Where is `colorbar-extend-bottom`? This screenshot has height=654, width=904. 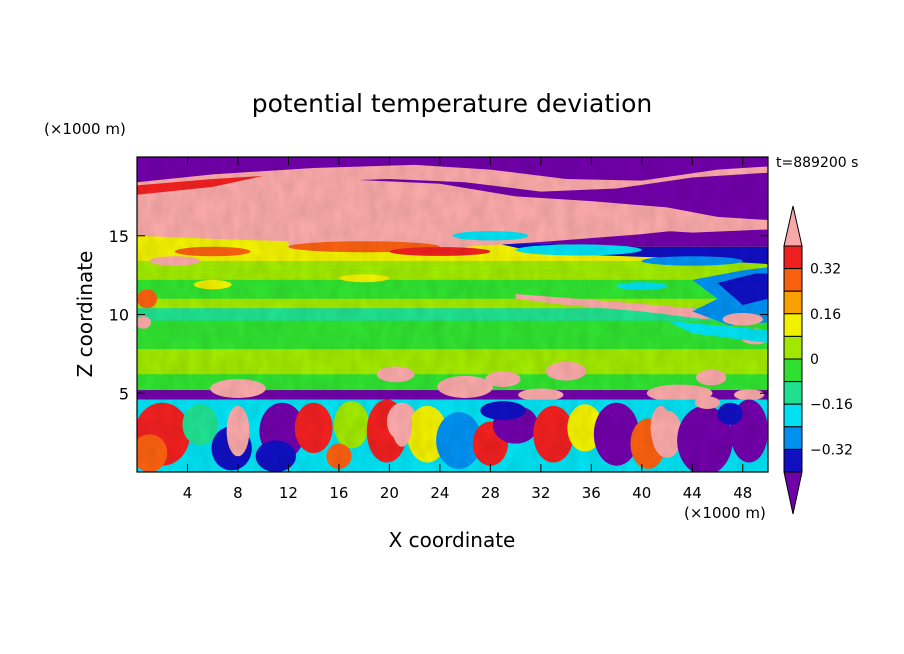 colorbar-extend-bottom is located at coordinates (793, 493).